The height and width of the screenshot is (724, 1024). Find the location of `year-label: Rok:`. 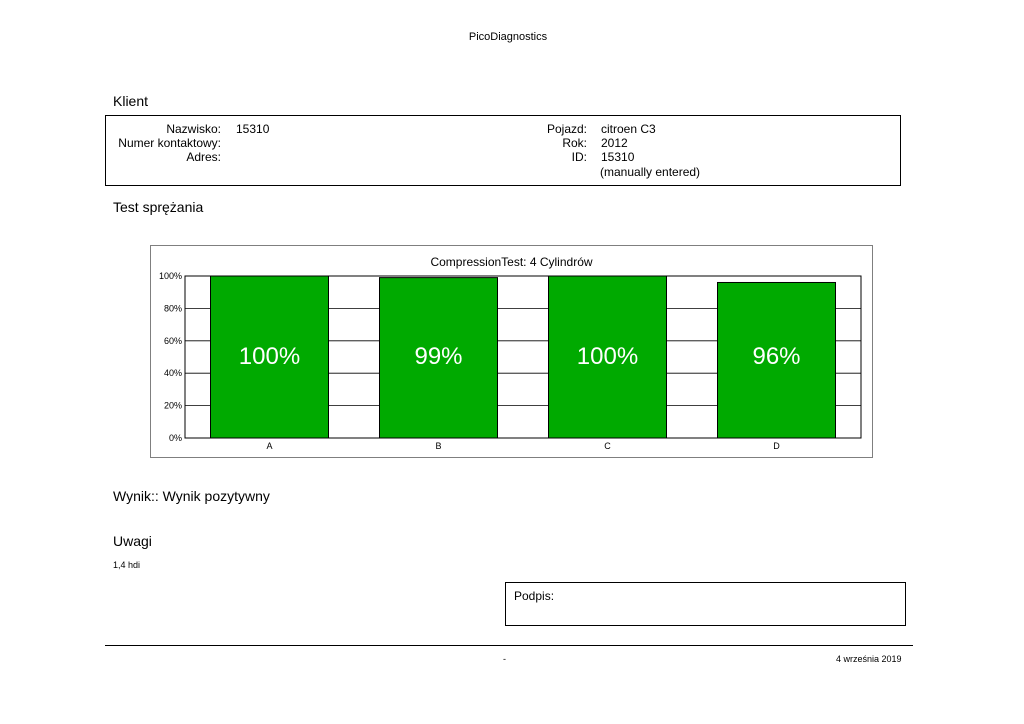

year-label: Rok: is located at coordinates (574, 143).